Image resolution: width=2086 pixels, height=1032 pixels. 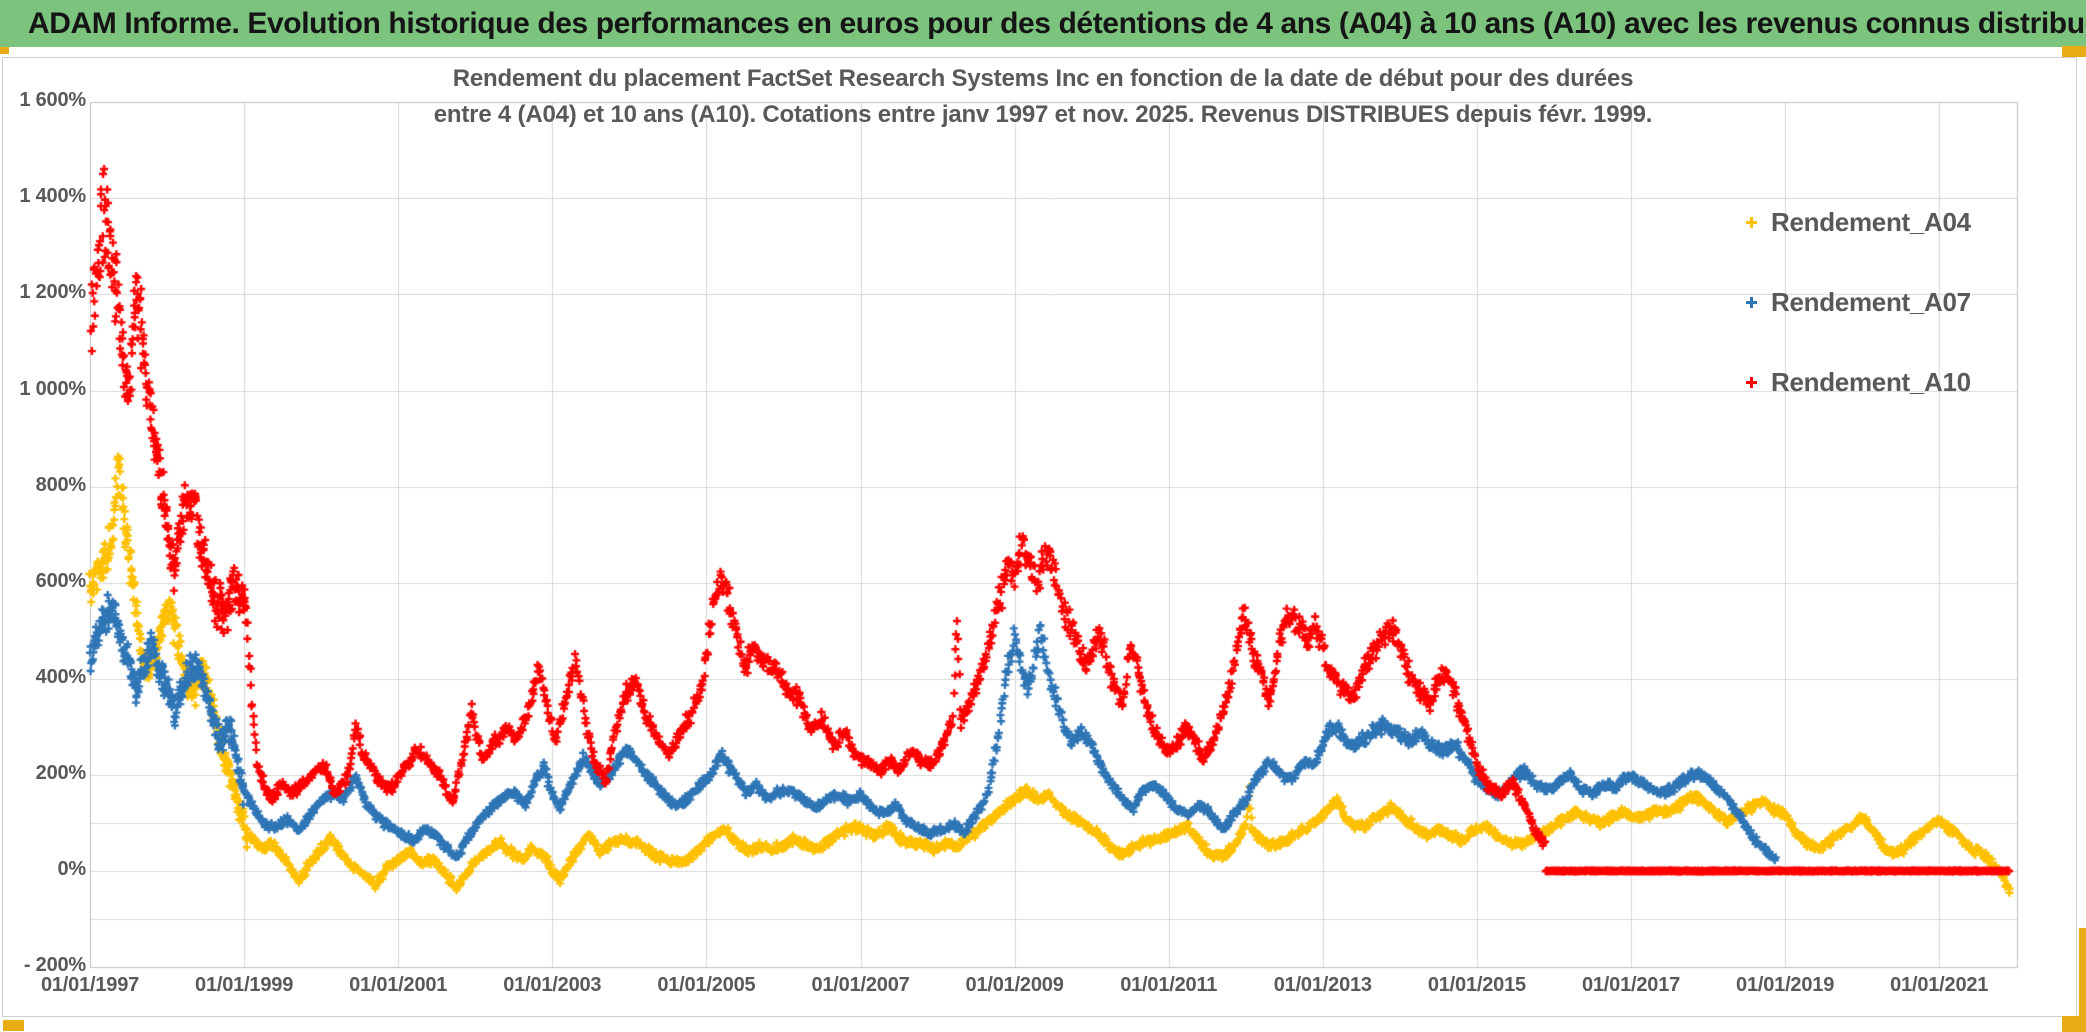 What do you see at coordinates (1751, 302) in the screenshot?
I see `legend-marker-a07-icon` at bounding box center [1751, 302].